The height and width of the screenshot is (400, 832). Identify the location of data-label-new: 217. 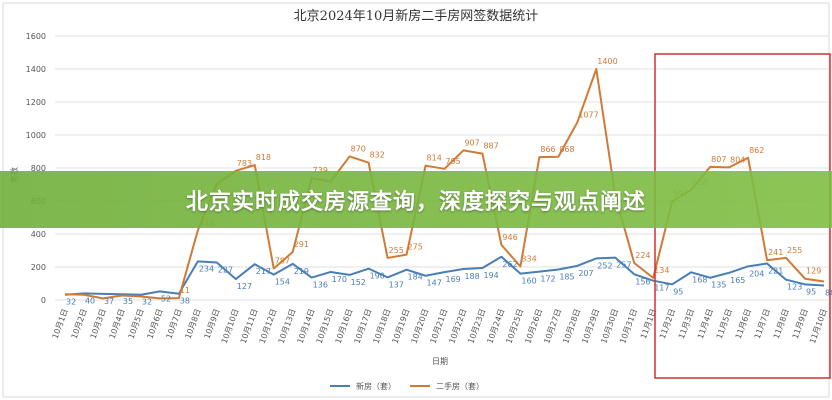
(263, 271).